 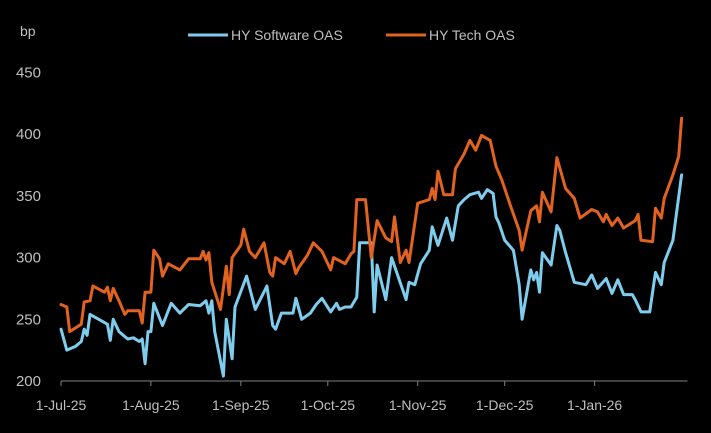 I want to click on y-axis-label: bp, so click(x=28, y=31).